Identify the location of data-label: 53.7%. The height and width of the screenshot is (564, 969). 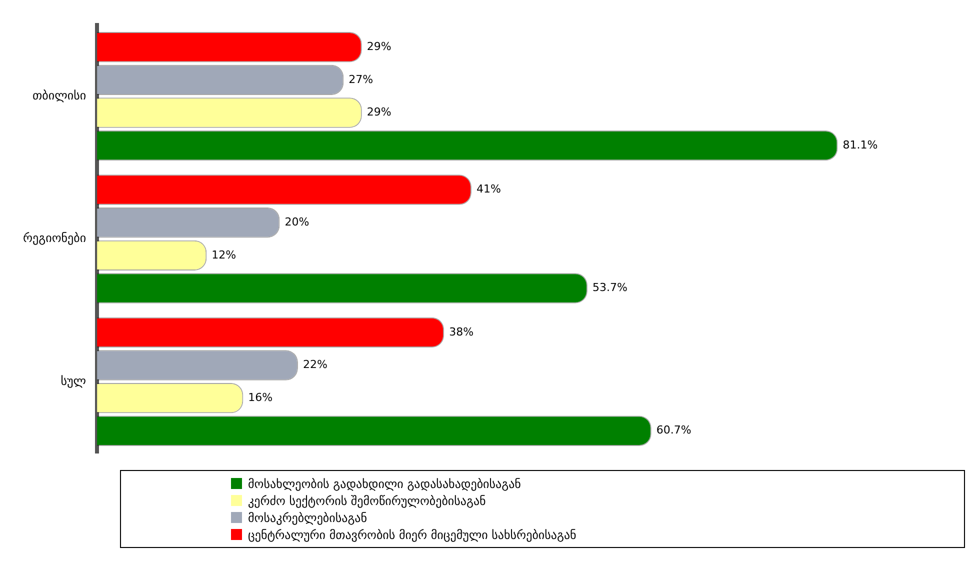
(610, 287).